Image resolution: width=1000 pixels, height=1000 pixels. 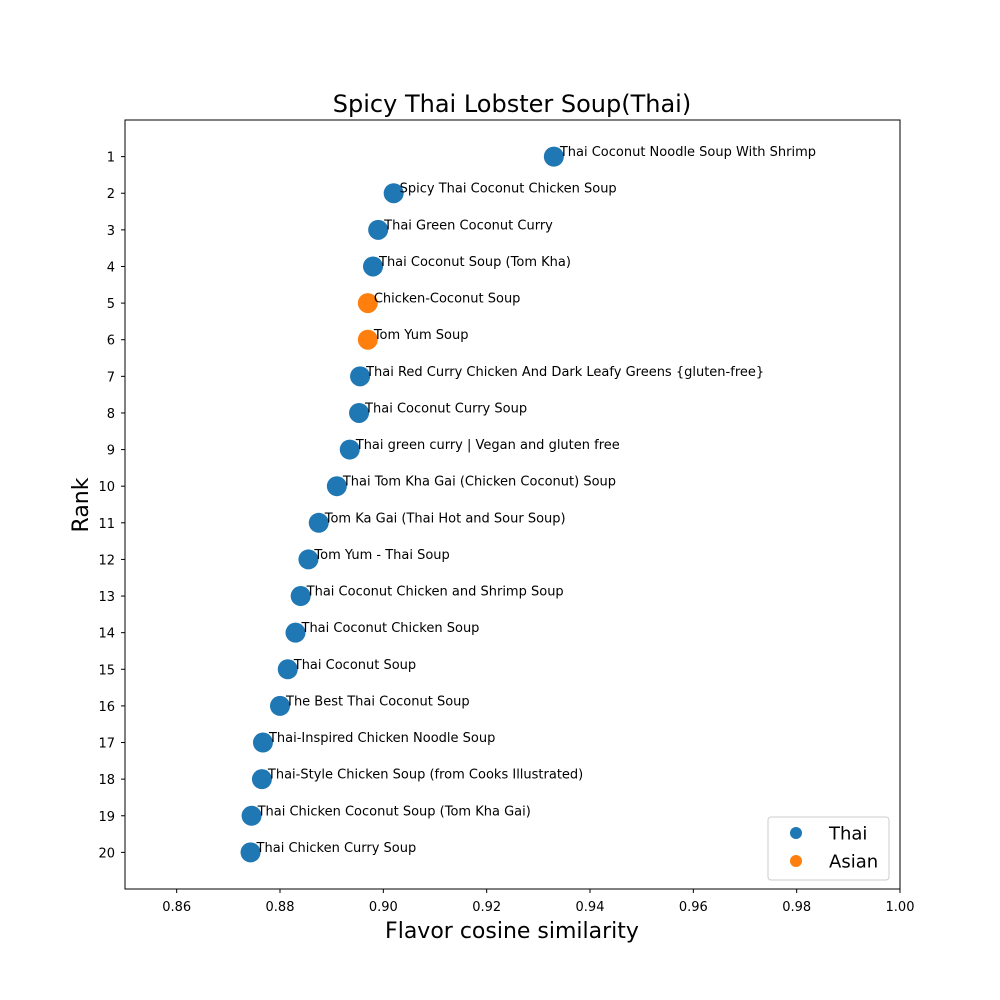 I want to click on data-point-label: Thai Coconut Chicken and Shrimp Soup, so click(x=435, y=592).